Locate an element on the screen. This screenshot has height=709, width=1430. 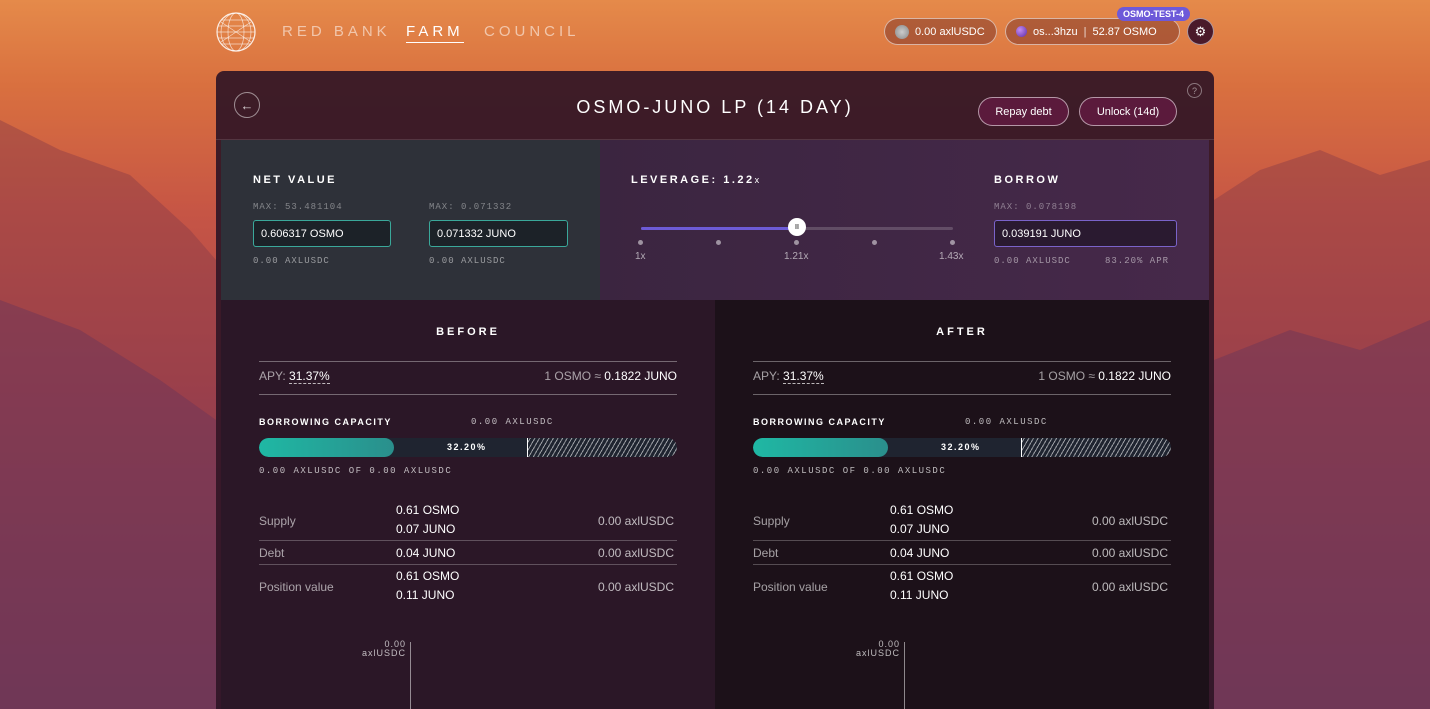
leverage-label: LEVERAGE: 1.22x is located at coordinates (695, 180).